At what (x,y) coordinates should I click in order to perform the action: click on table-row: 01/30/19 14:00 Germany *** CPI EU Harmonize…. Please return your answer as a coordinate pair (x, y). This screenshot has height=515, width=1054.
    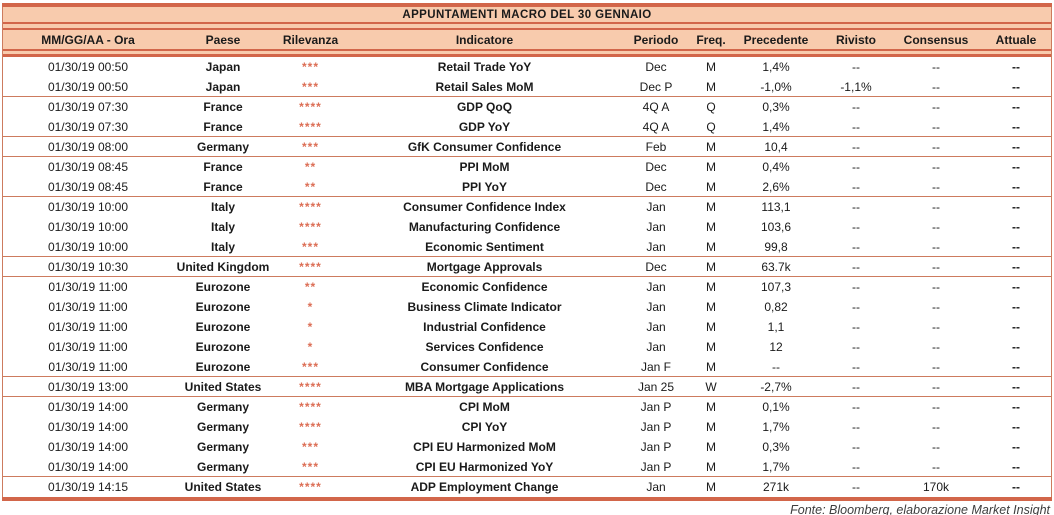
    Looking at the image, I should click on (527, 467).